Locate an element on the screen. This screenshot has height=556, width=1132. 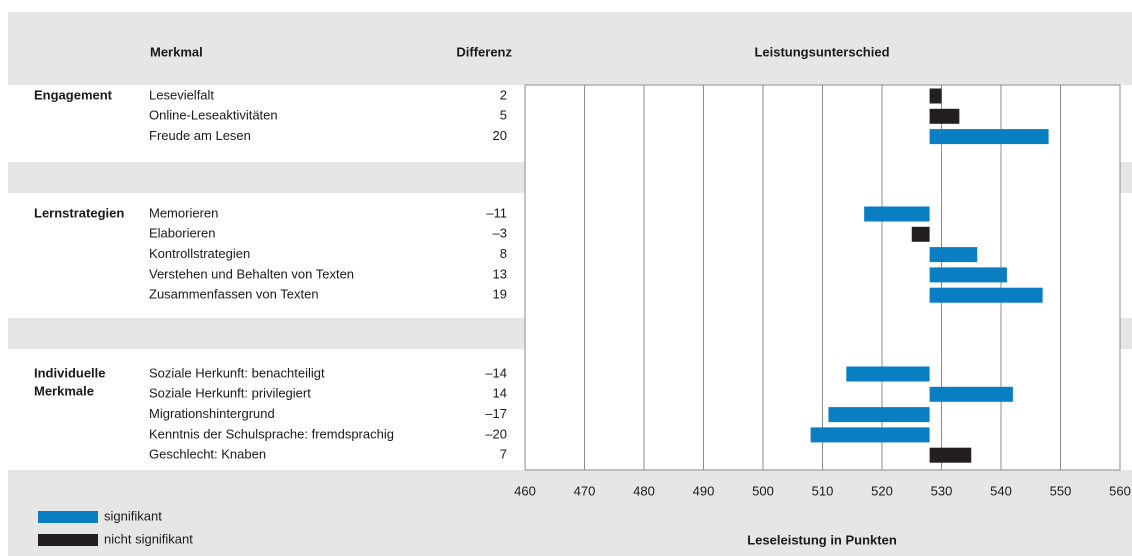
x-tick-label: 560 is located at coordinates (1120, 490).